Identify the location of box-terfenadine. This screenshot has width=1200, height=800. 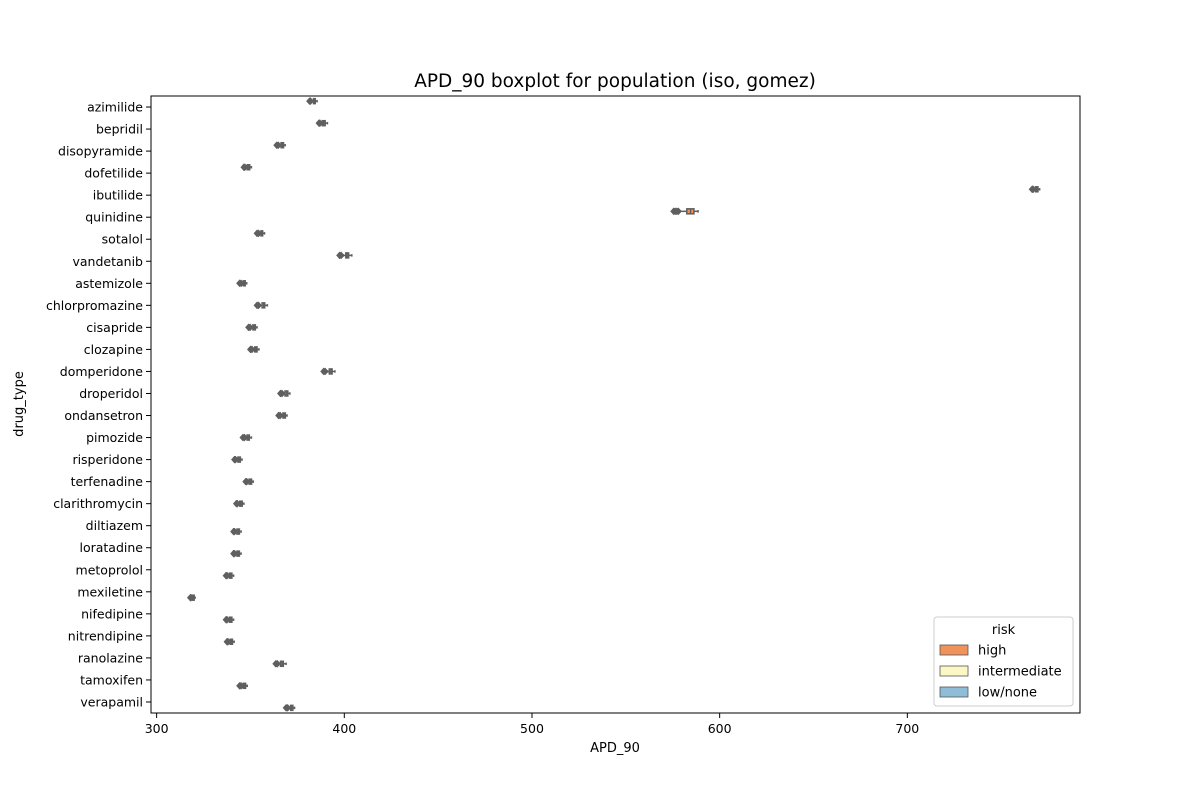
(248, 481).